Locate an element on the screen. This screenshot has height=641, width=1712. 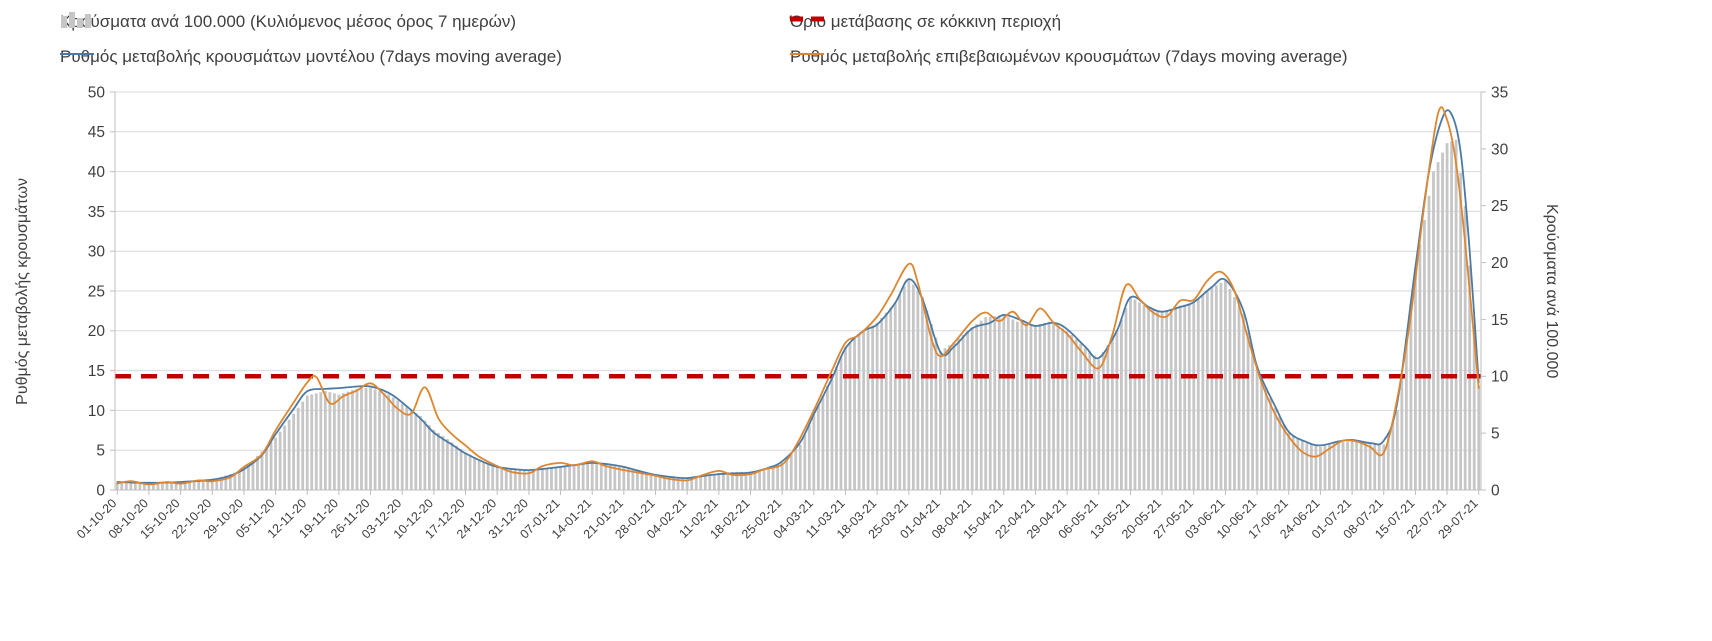
right-axis-title-container: Κρούσματα ανά 100.000 is located at coordinates (1551, 291).